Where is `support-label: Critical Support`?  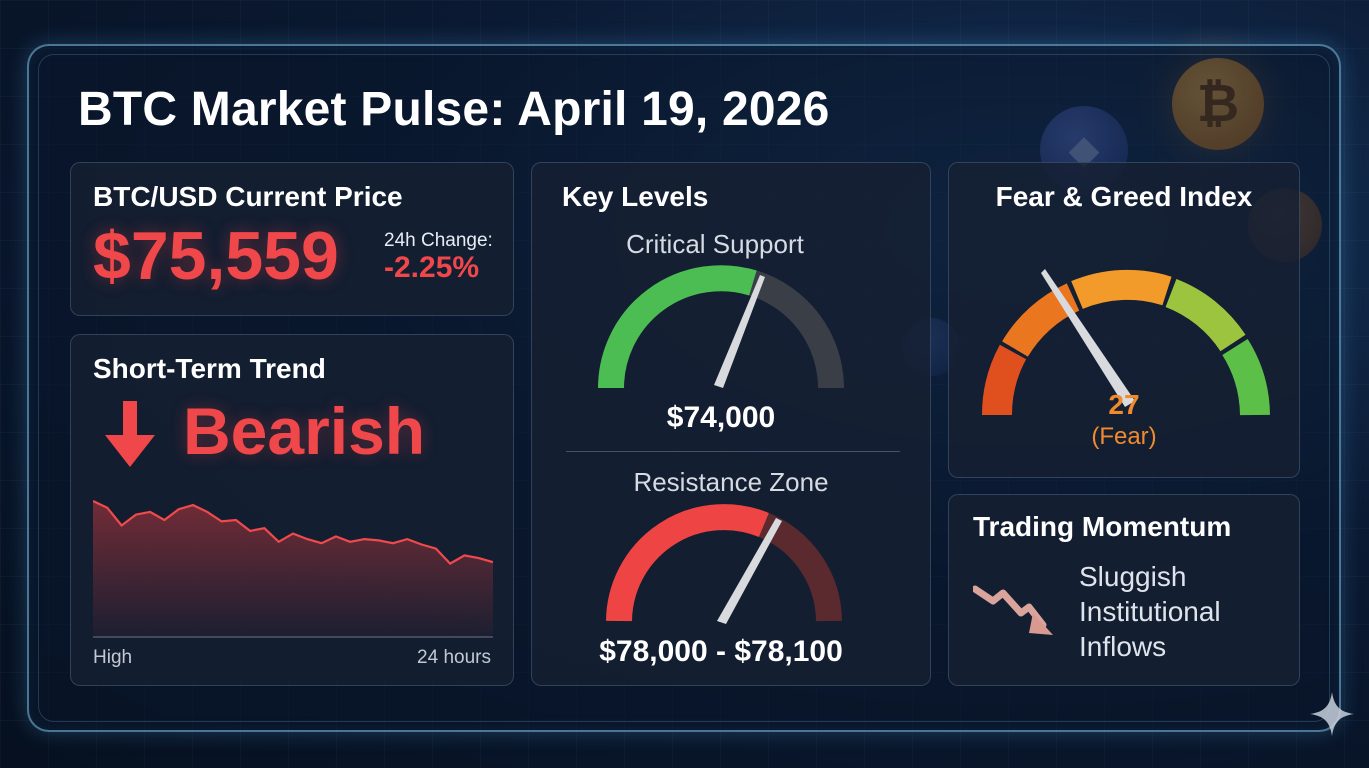 support-label: Critical Support is located at coordinates (715, 244).